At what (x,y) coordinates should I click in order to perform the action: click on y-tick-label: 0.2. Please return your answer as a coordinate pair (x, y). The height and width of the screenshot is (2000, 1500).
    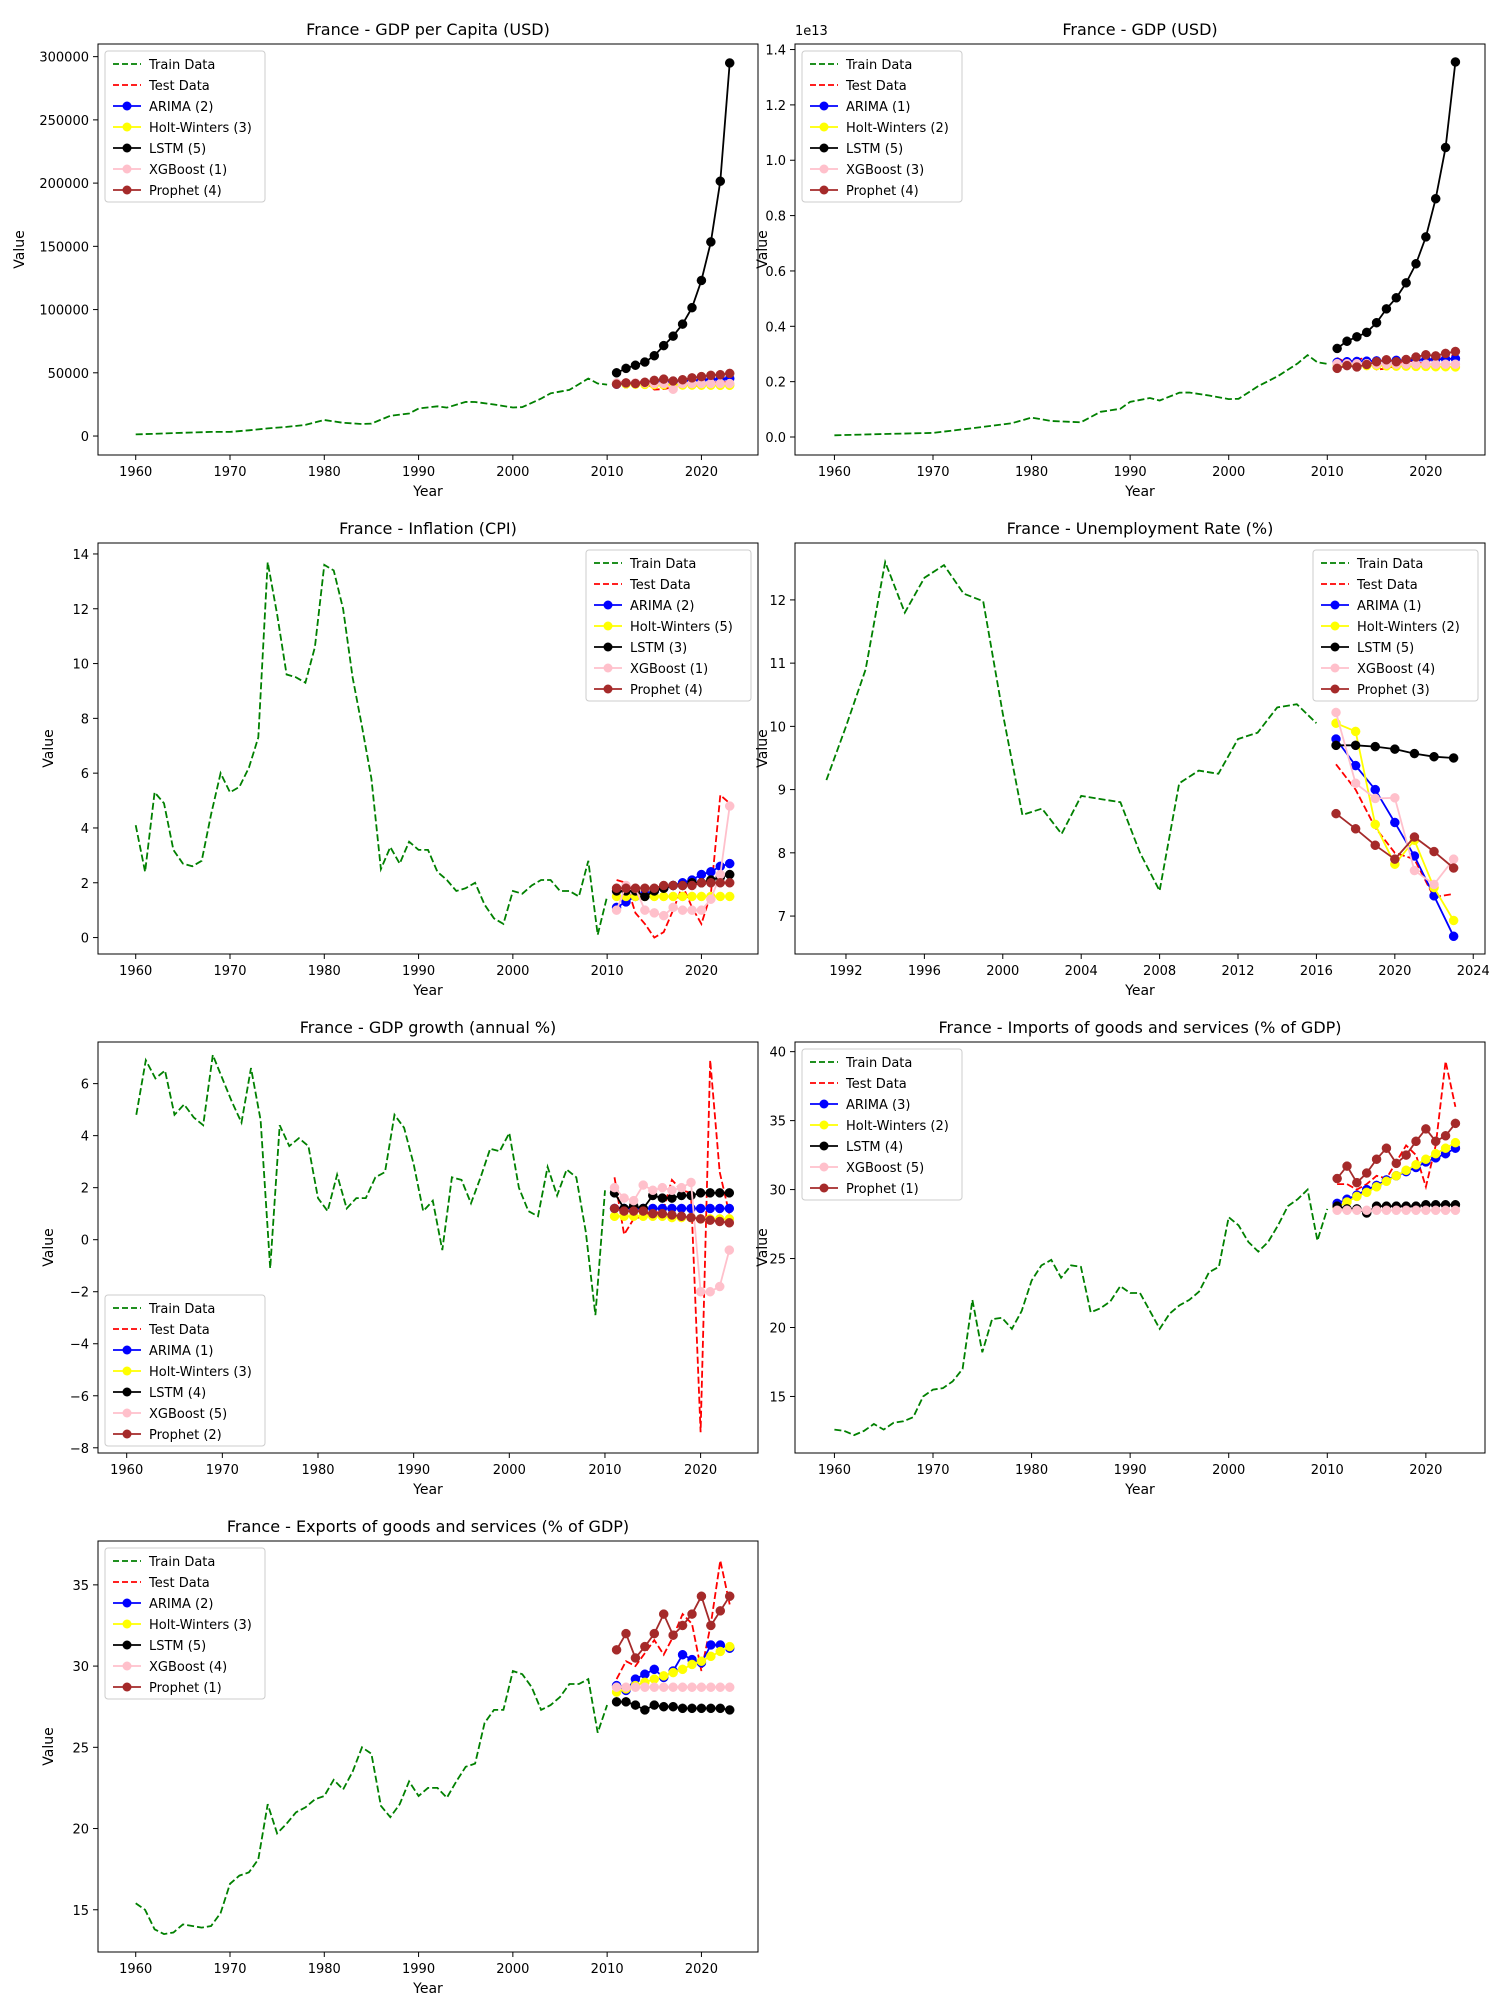
    Looking at the image, I should click on (775, 383).